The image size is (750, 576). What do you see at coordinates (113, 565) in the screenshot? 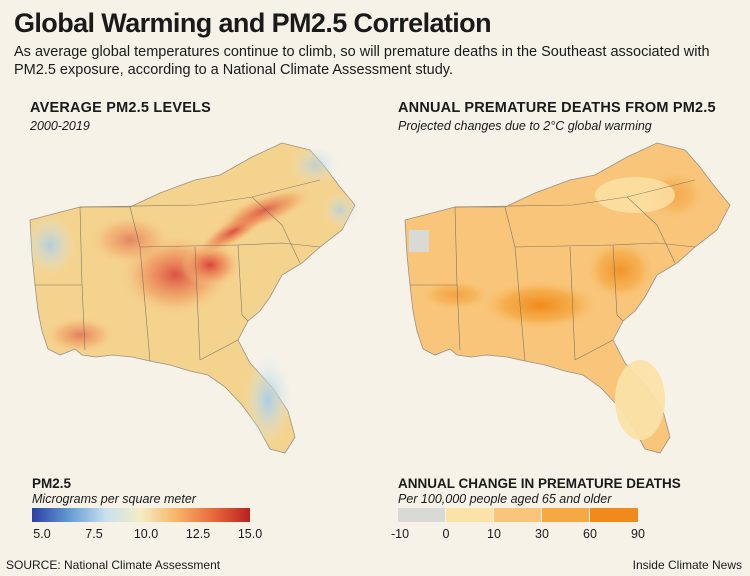
I see `source-note: SOURCE: National Climate Assessment` at bounding box center [113, 565].